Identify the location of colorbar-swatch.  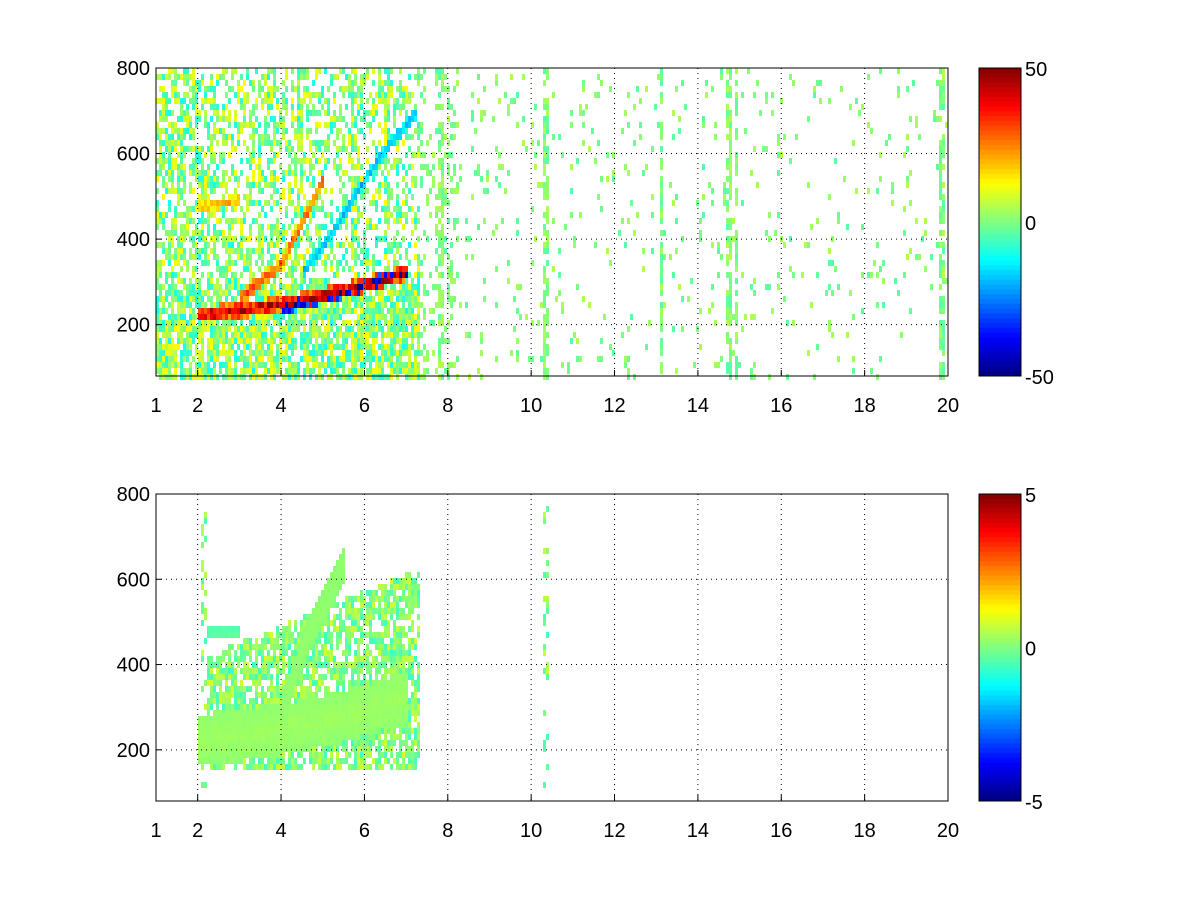
(1000, 277).